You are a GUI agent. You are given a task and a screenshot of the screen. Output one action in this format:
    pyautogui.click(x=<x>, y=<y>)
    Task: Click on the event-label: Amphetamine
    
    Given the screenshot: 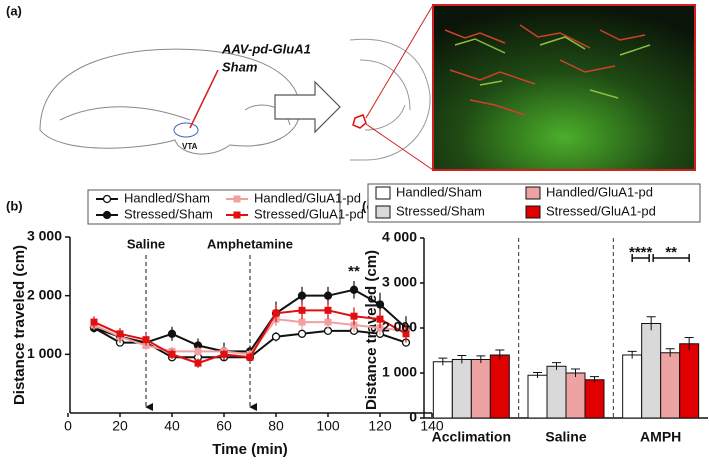 What is the action you would take?
    pyautogui.click(x=250, y=243)
    